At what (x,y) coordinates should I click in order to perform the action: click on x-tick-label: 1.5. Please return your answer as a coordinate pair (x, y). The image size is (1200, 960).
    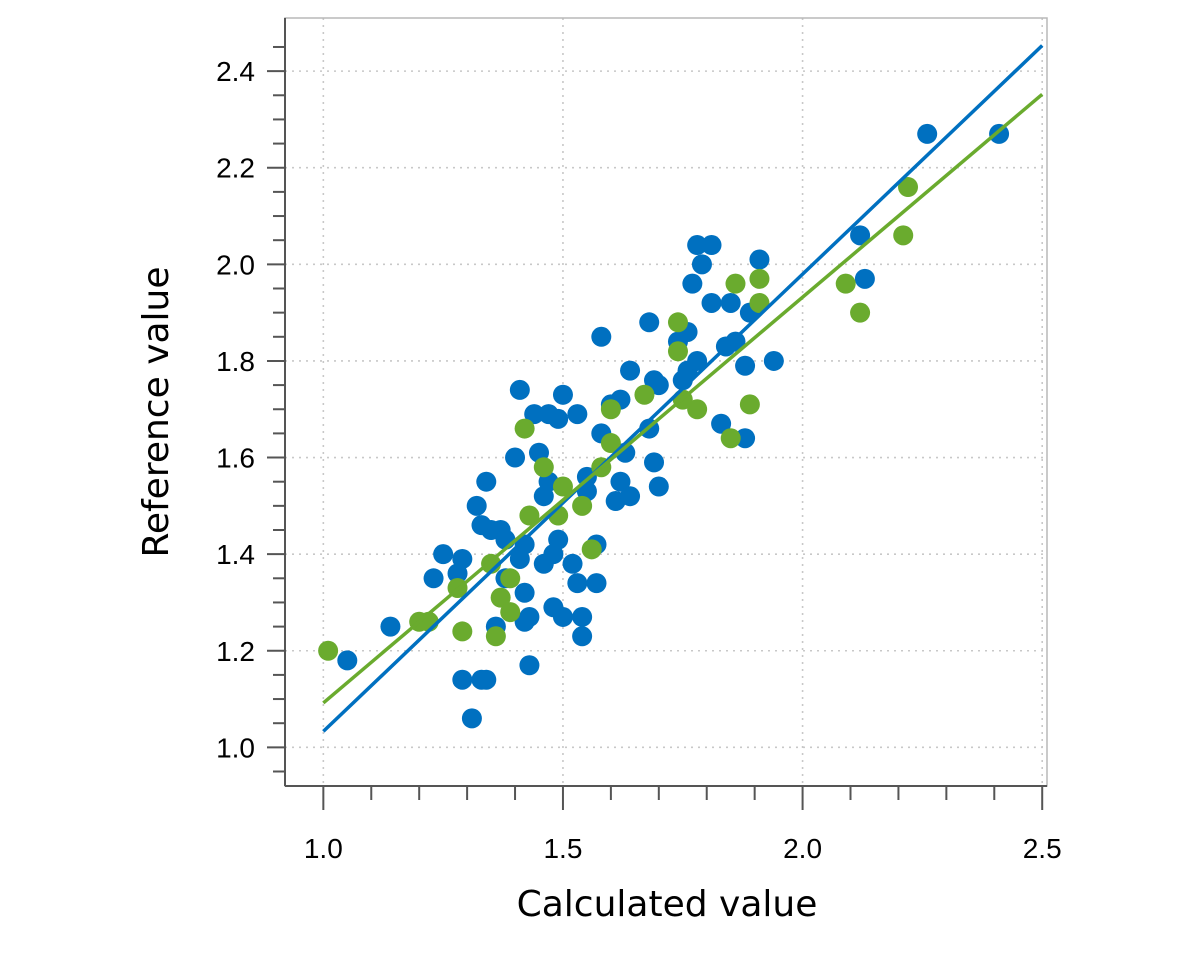
    Looking at the image, I should click on (562, 848).